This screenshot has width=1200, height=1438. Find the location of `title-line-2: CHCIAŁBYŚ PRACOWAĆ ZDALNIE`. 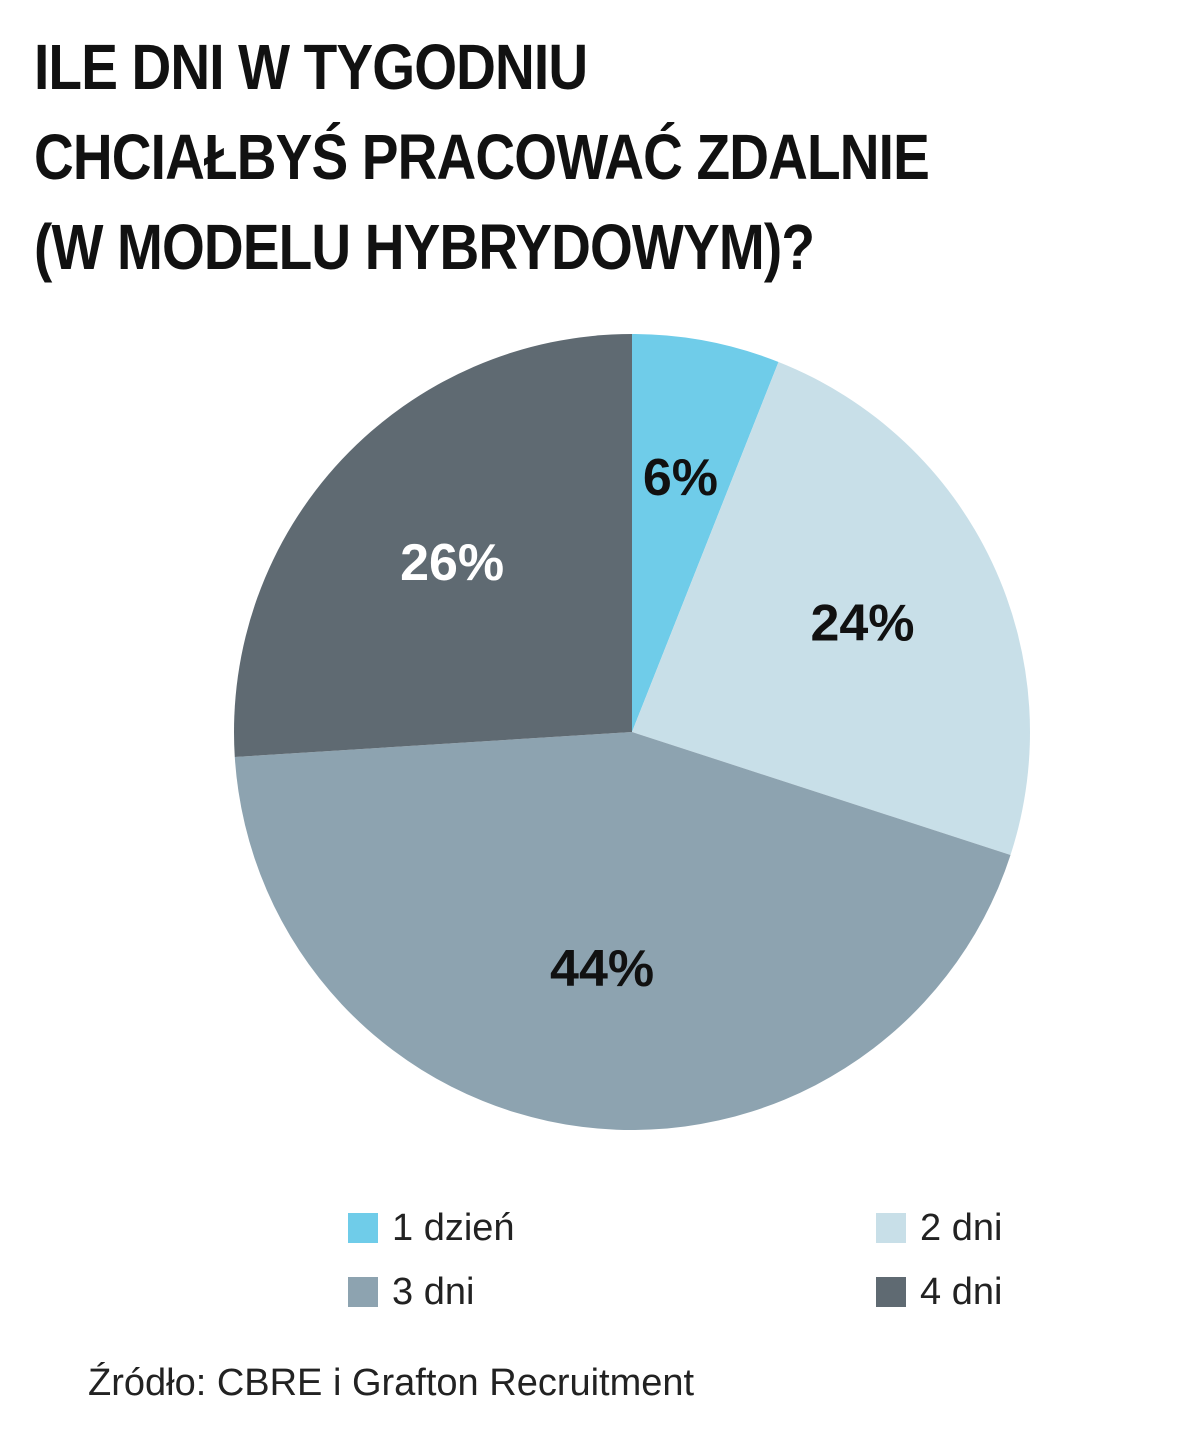

title-line-2: CHCIAŁBYŚ PRACOWAĆ ZDALNIE is located at coordinates (482, 157).